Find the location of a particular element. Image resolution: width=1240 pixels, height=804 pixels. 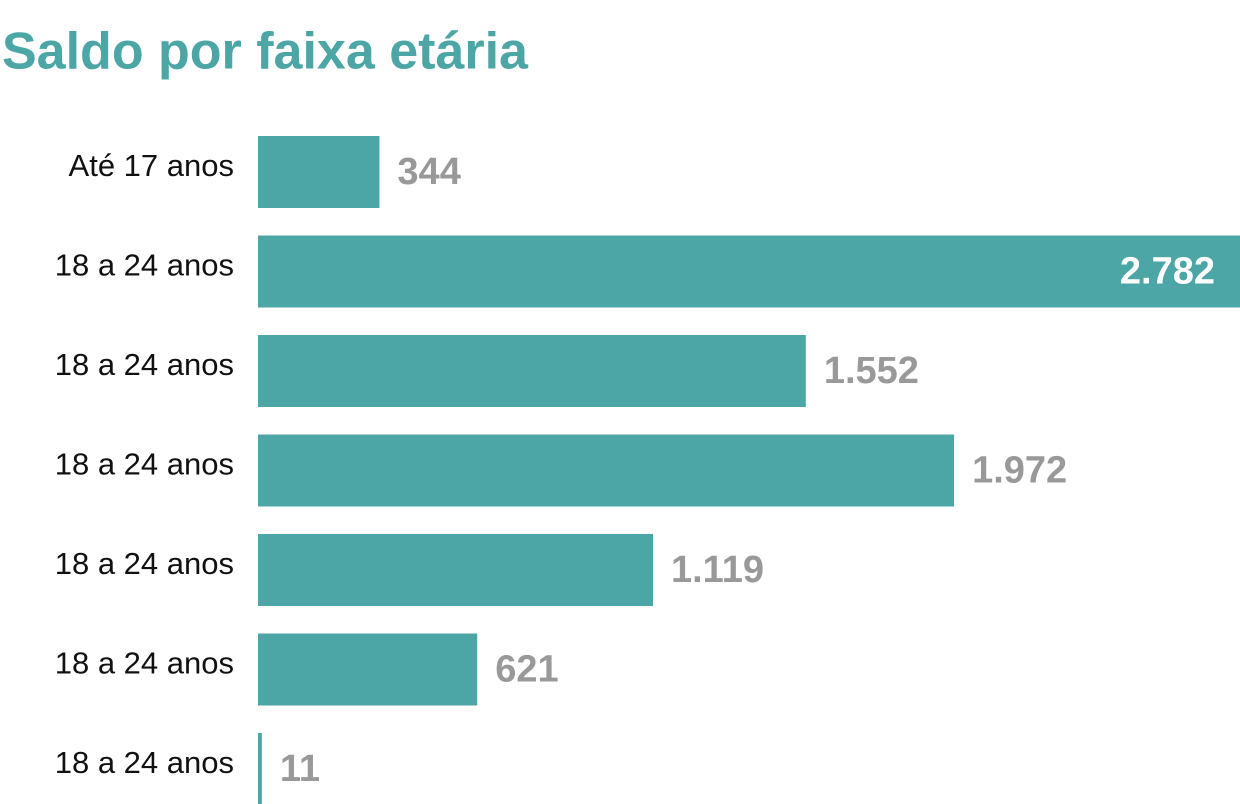

value-label: 621 is located at coordinates (526, 670).